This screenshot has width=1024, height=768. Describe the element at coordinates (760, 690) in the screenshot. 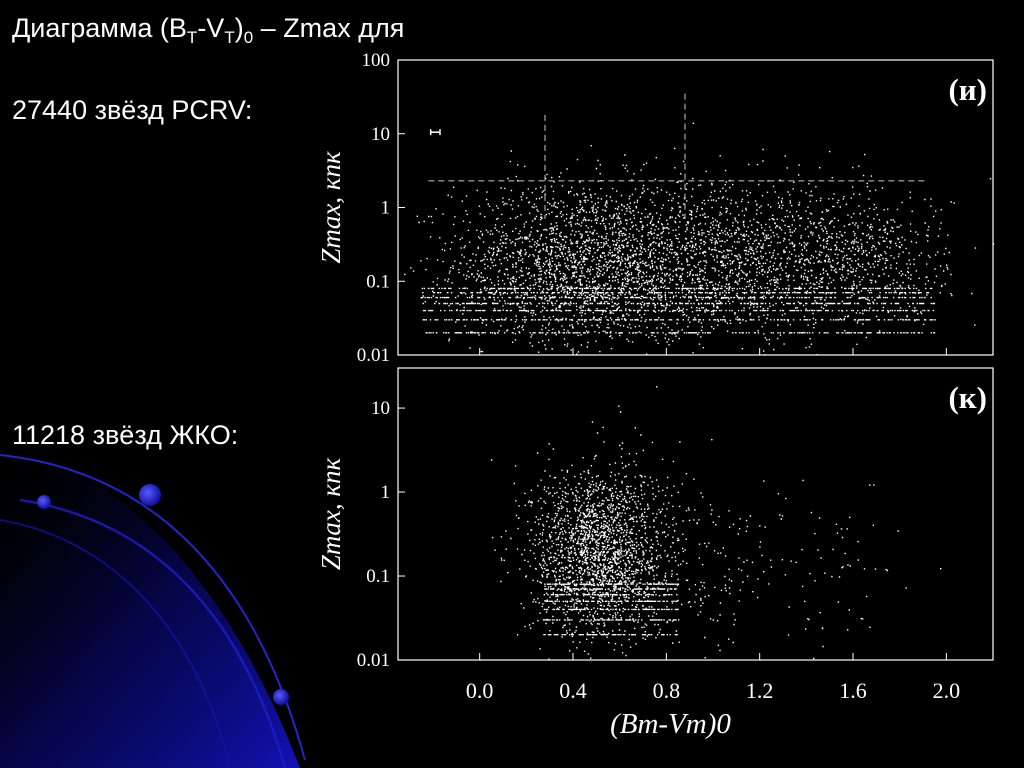

I see `x-tick-label: 1.2` at that location.